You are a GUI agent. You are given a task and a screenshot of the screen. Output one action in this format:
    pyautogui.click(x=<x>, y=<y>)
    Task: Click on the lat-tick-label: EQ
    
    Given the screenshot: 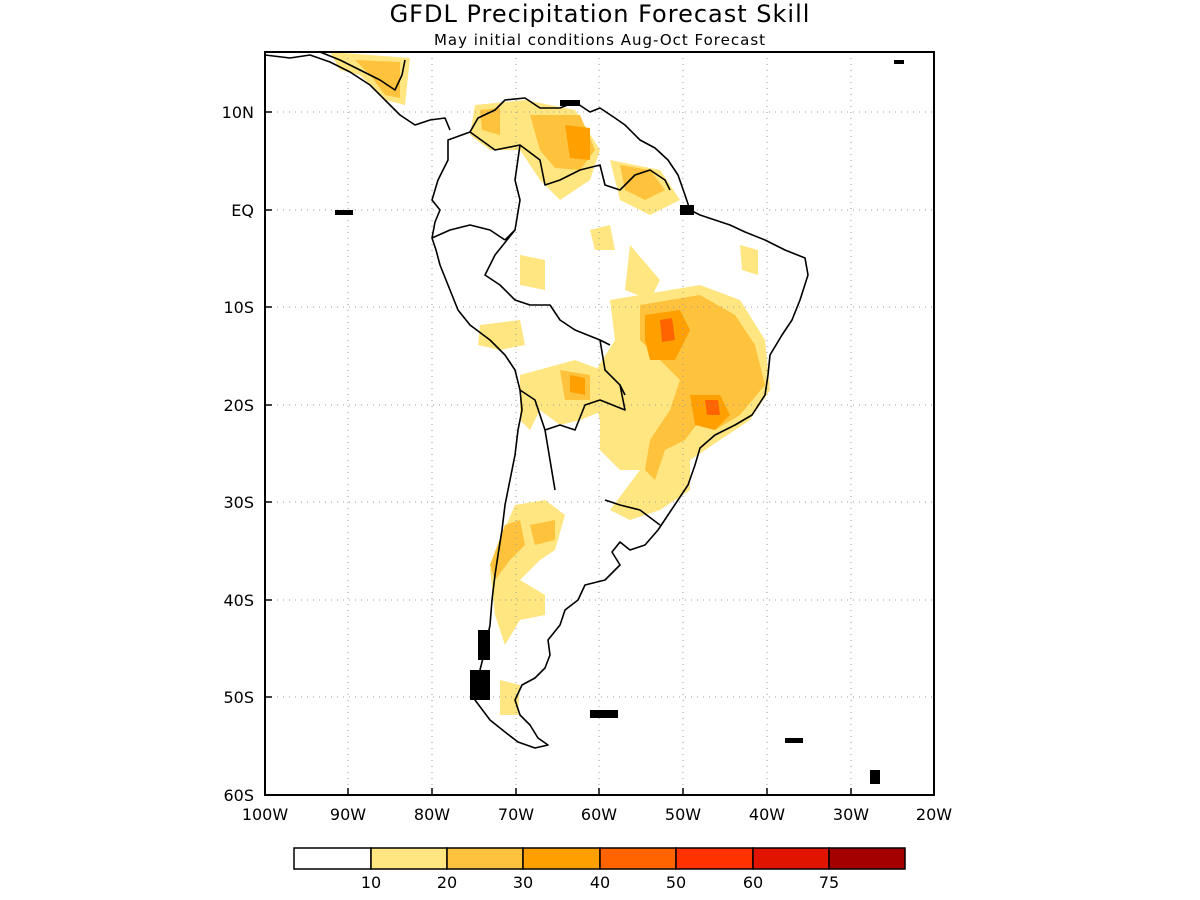 What is the action you would take?
    pyautogui.click(x=242, y=210)
    